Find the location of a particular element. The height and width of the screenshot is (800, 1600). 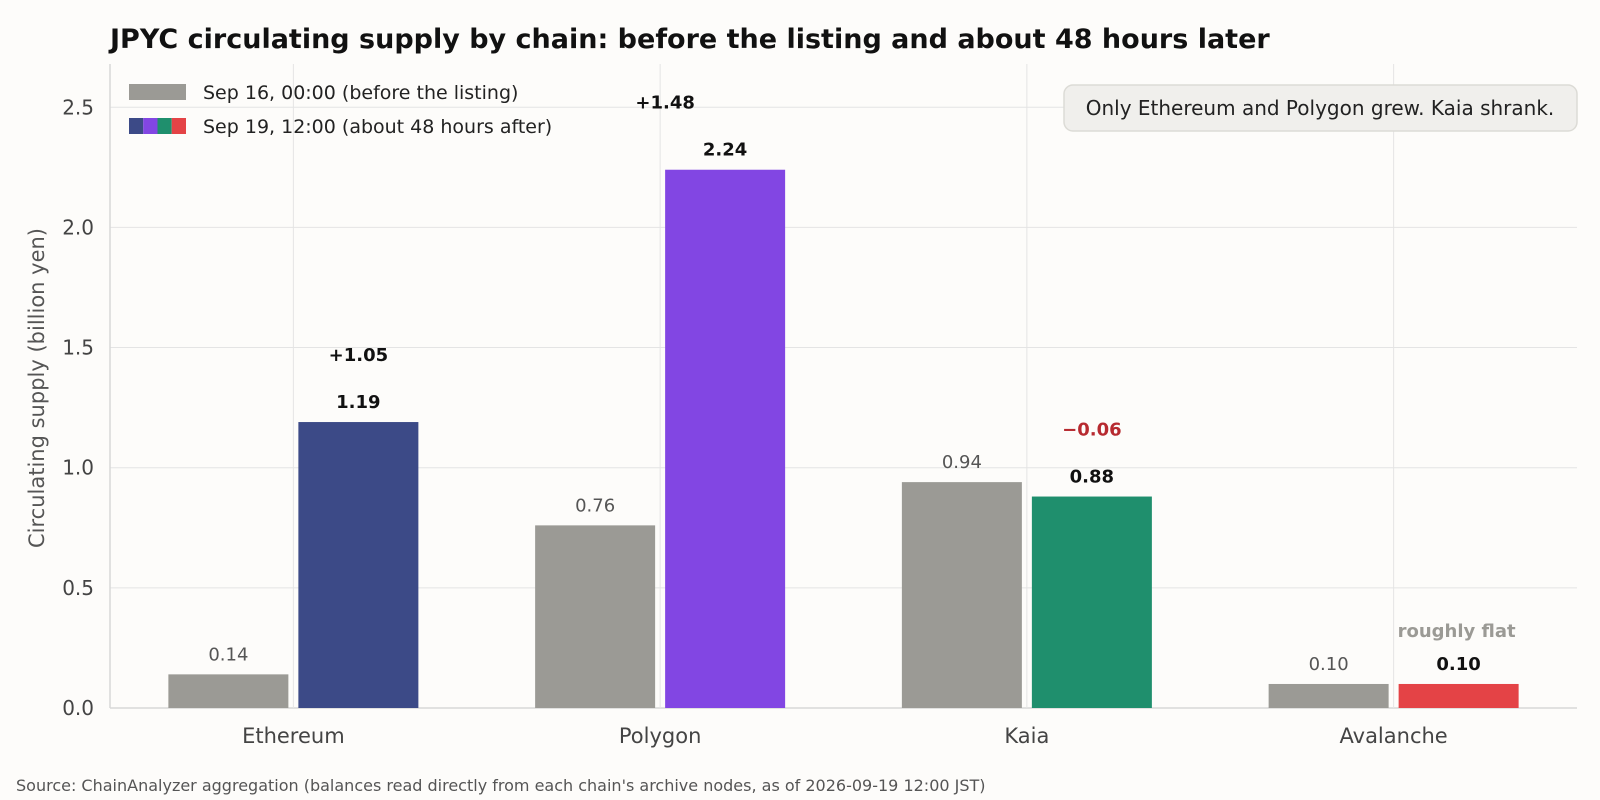

data-label-before: 0.10 is located at coordinates (1329, 664).